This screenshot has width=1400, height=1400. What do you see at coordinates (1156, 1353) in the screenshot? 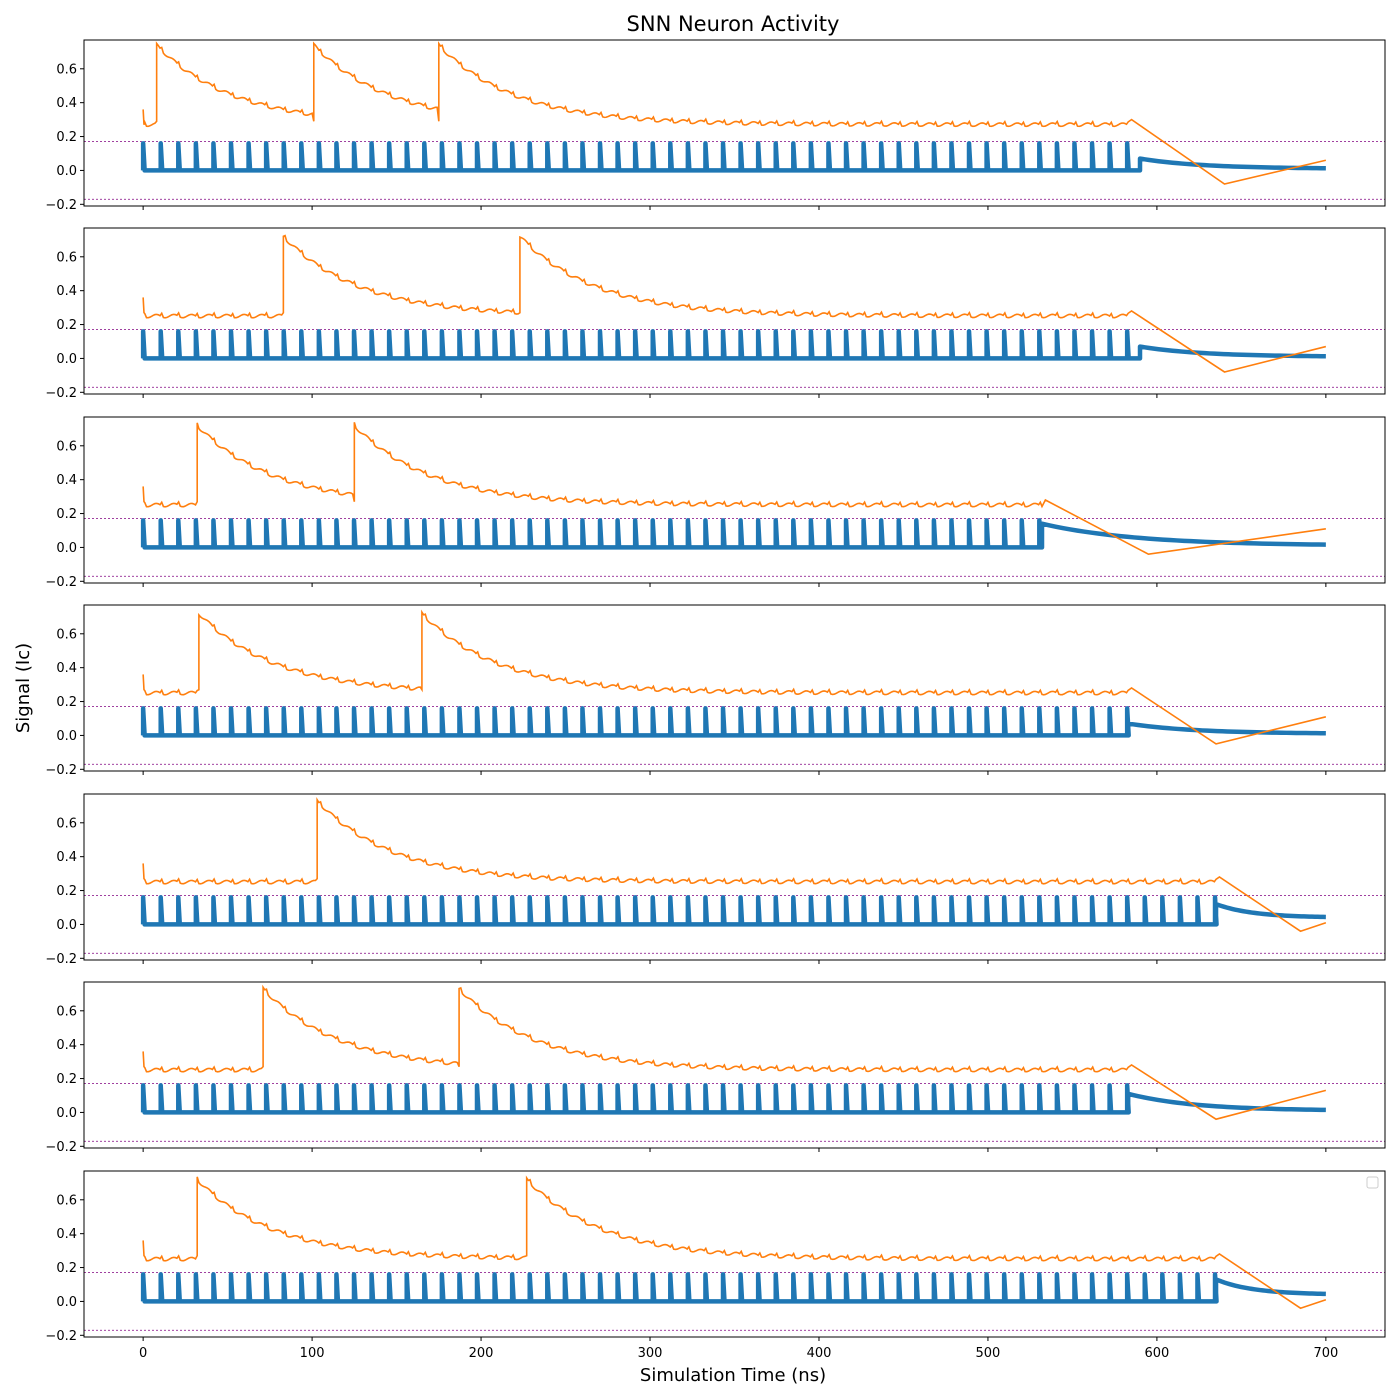
I see `x-tick-label: 600` at bounding box center [1156, 1353].